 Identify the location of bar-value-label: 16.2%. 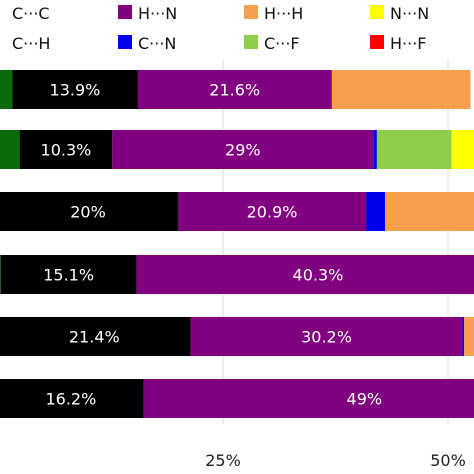
(70, 399).